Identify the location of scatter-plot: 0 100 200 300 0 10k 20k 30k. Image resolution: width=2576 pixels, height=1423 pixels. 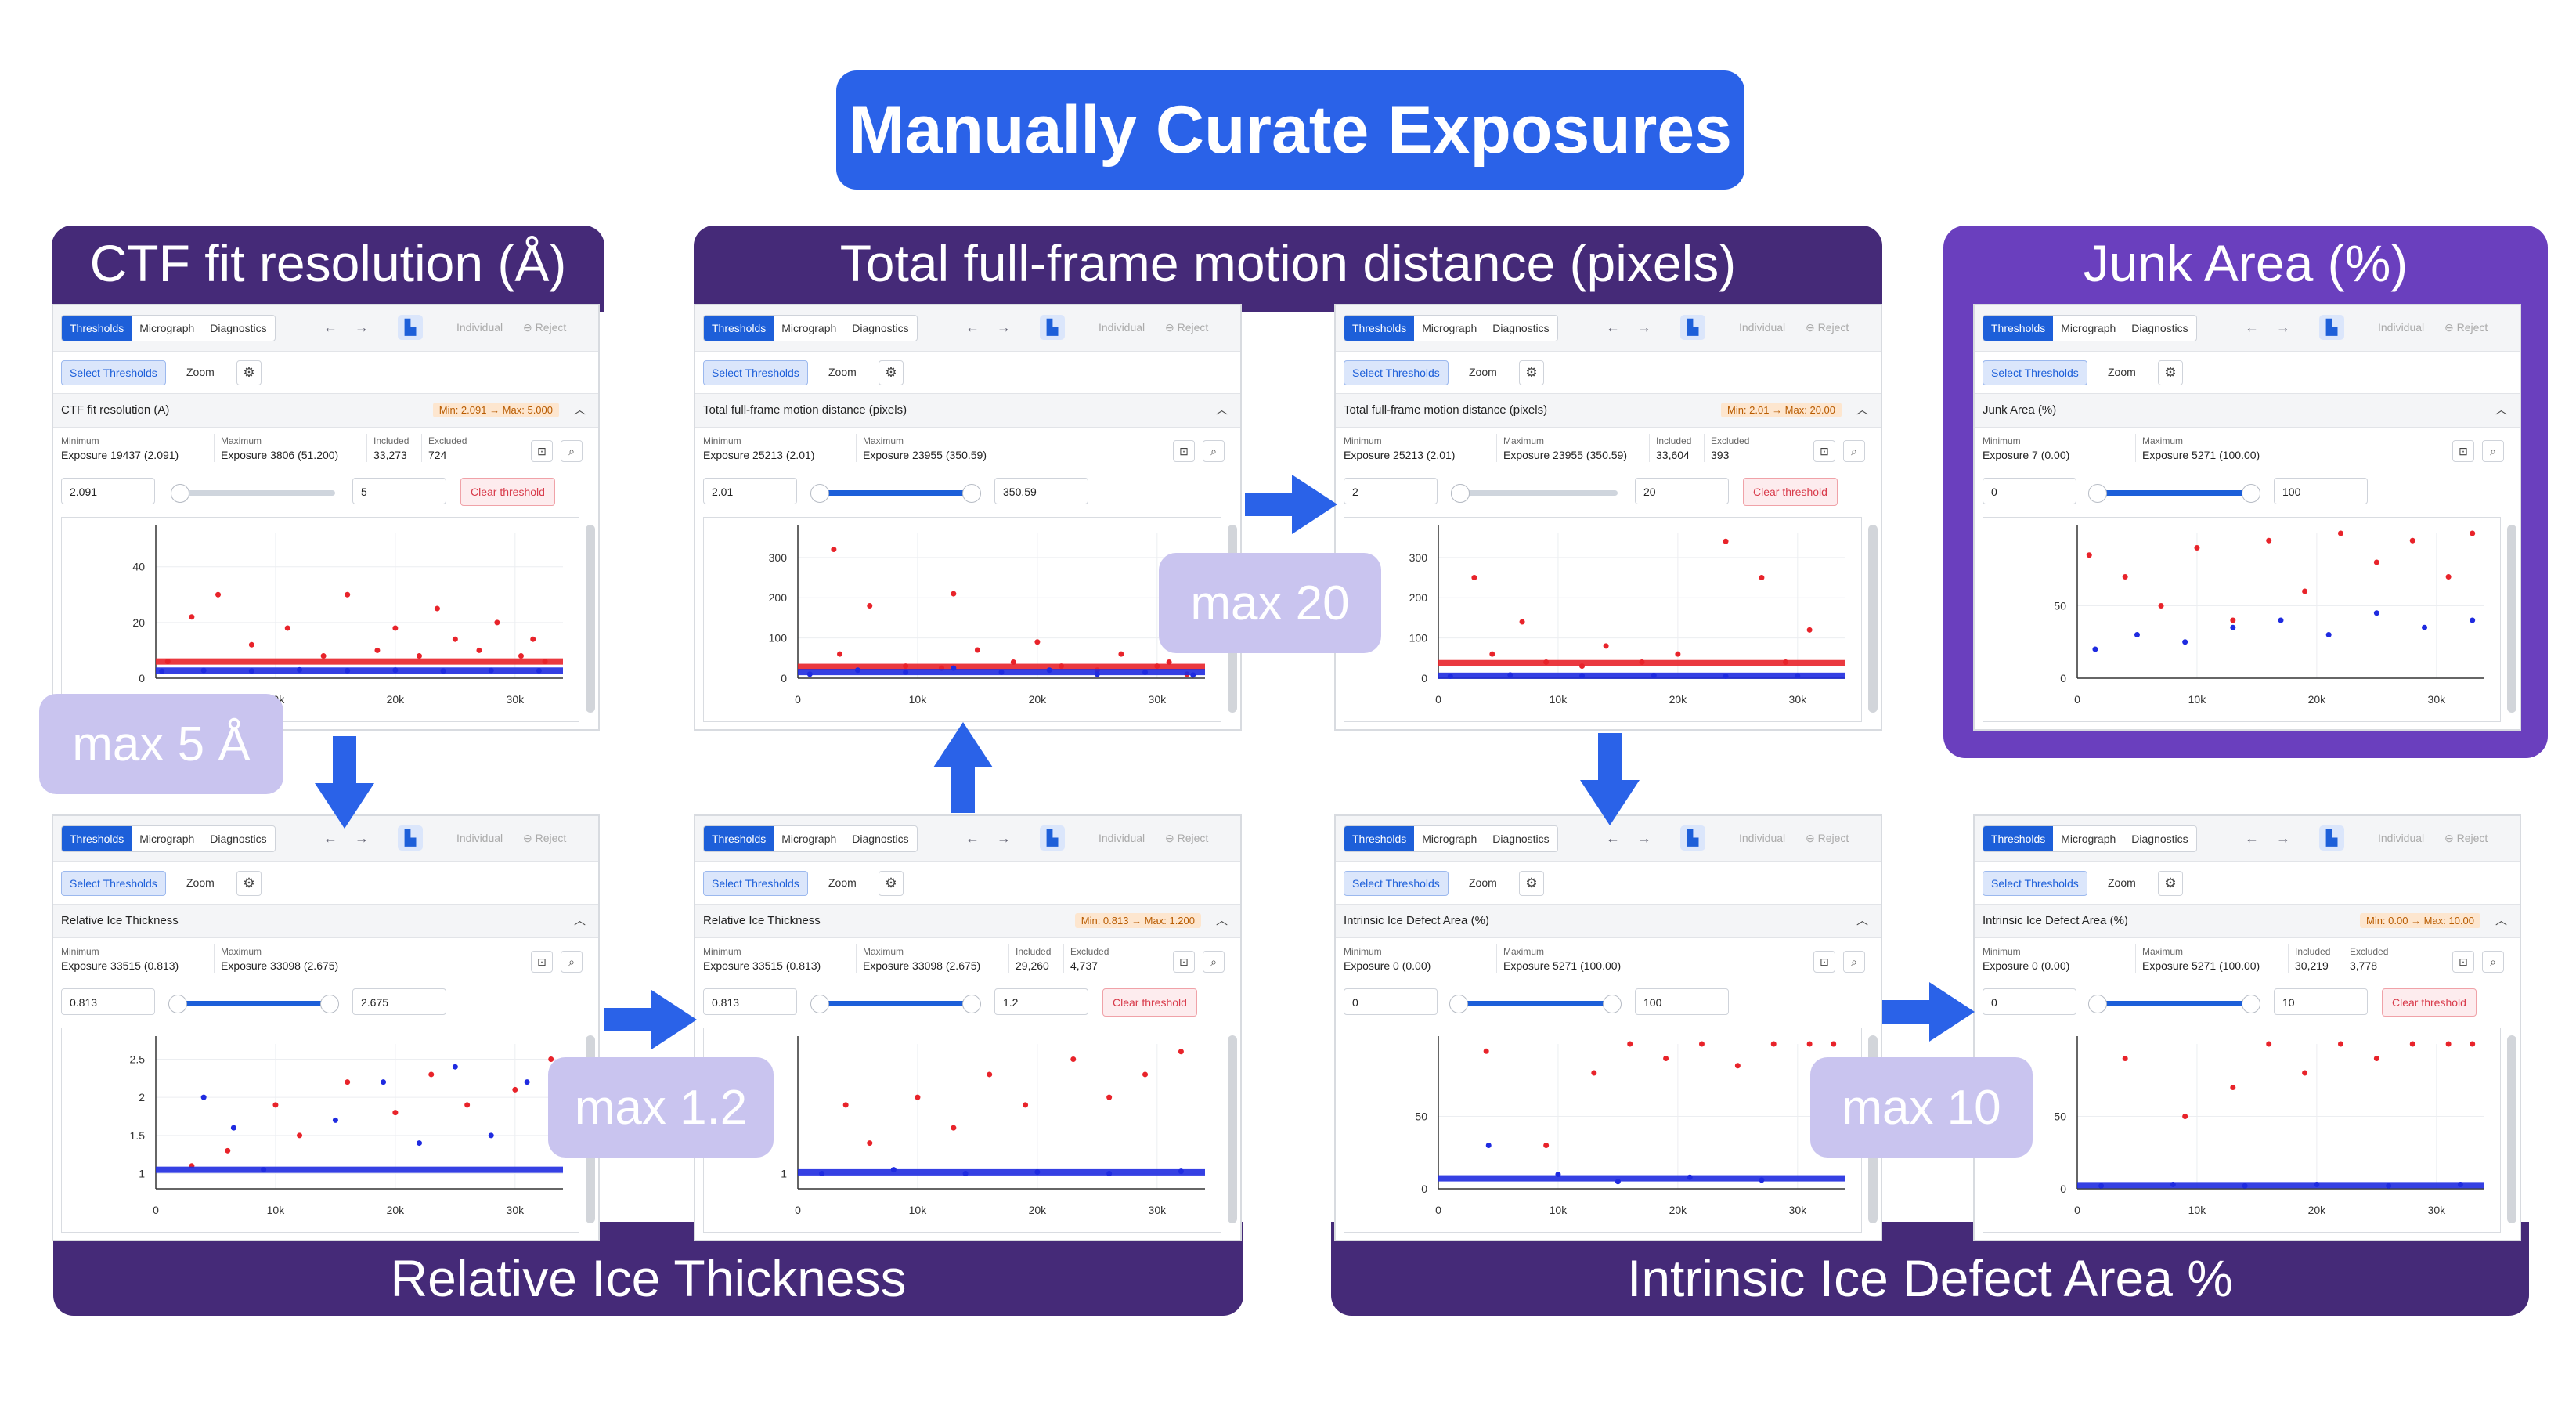
(1603, 619).